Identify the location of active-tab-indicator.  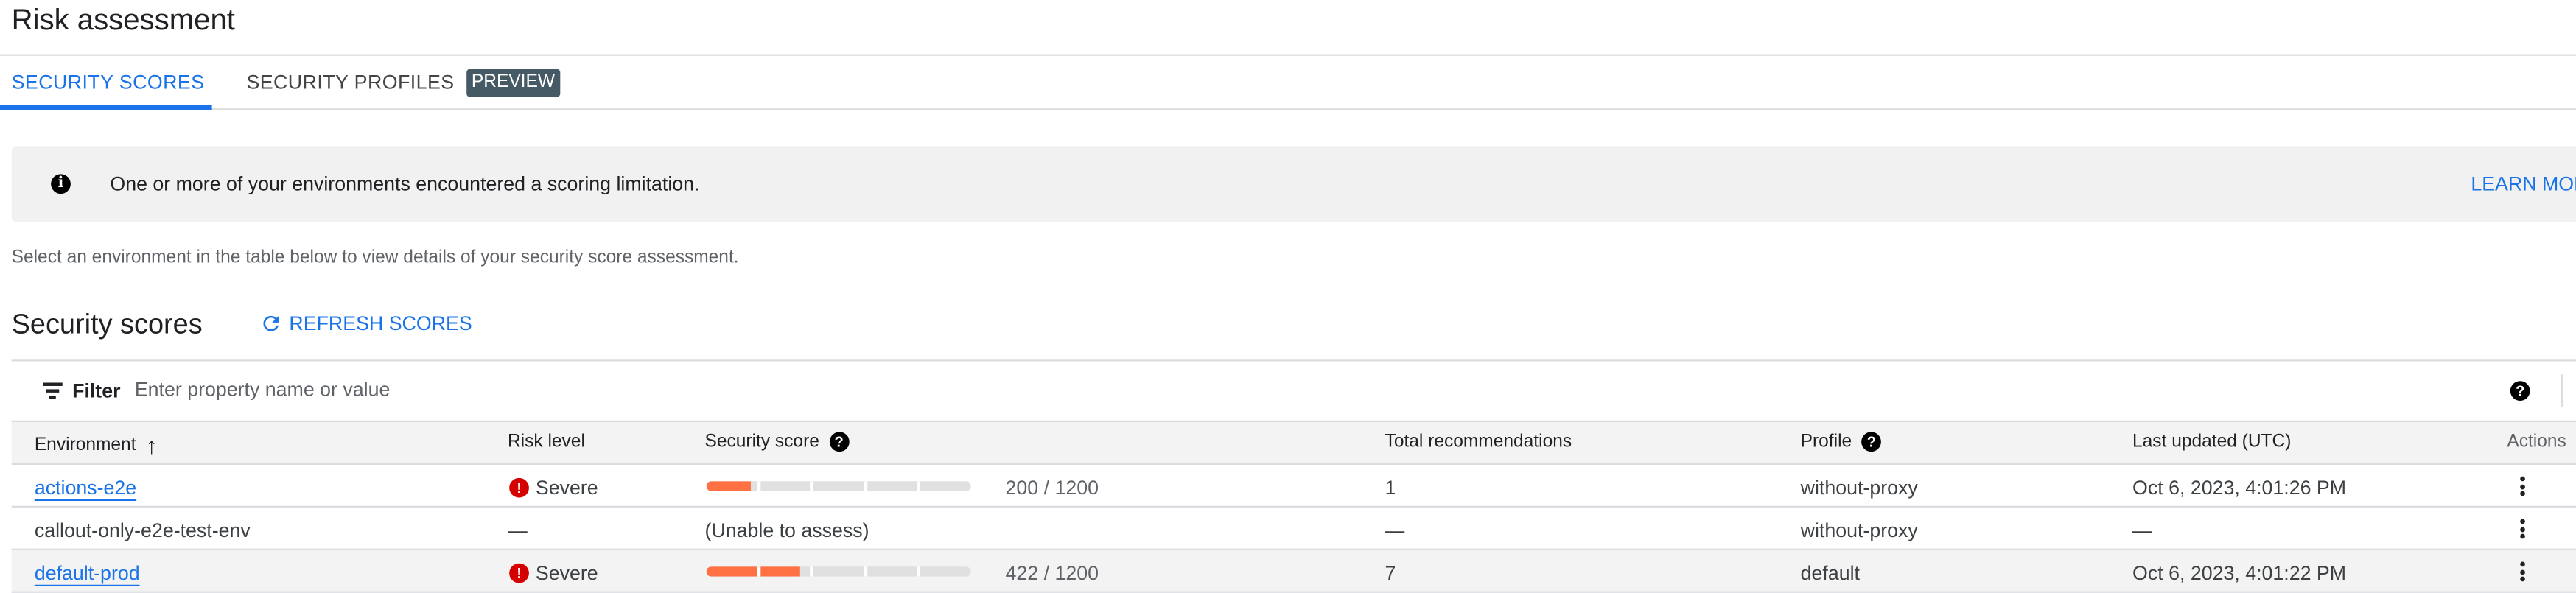
(106, 107).